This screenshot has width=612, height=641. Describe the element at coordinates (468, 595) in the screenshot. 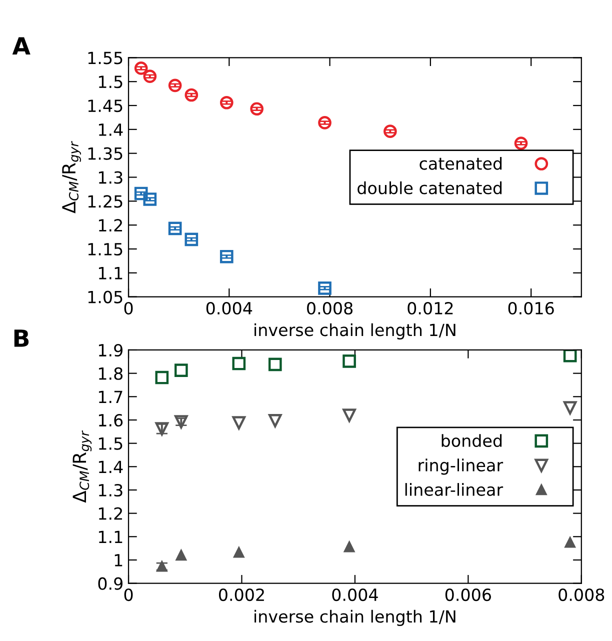

I see `x-tick-label: 0.006` at that location.